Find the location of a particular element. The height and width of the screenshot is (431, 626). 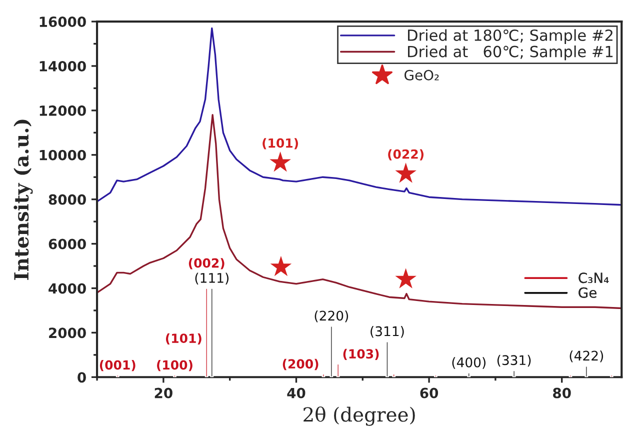

annotation: (002) is located at coordinates (206, 264).